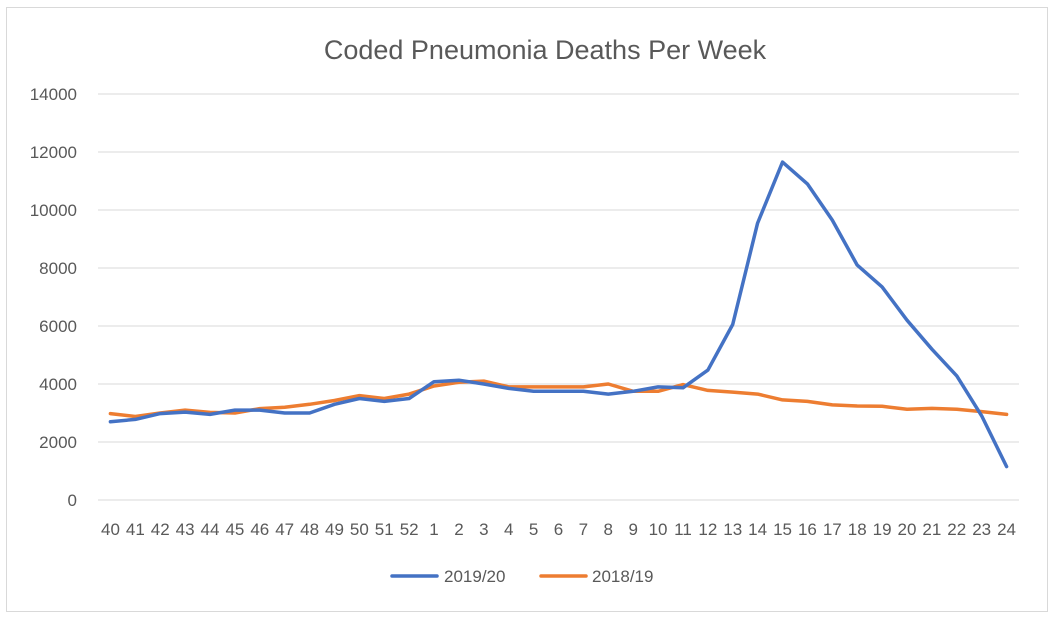 The width and height of the screenshot is (1055, 622). I want to click on x-tick-label: 18, so click(857, 529).